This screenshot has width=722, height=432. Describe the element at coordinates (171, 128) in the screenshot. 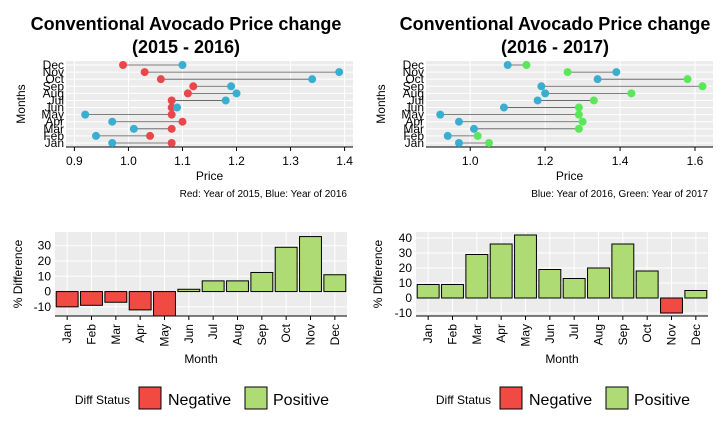

I see `point-2015-mar` at that location.